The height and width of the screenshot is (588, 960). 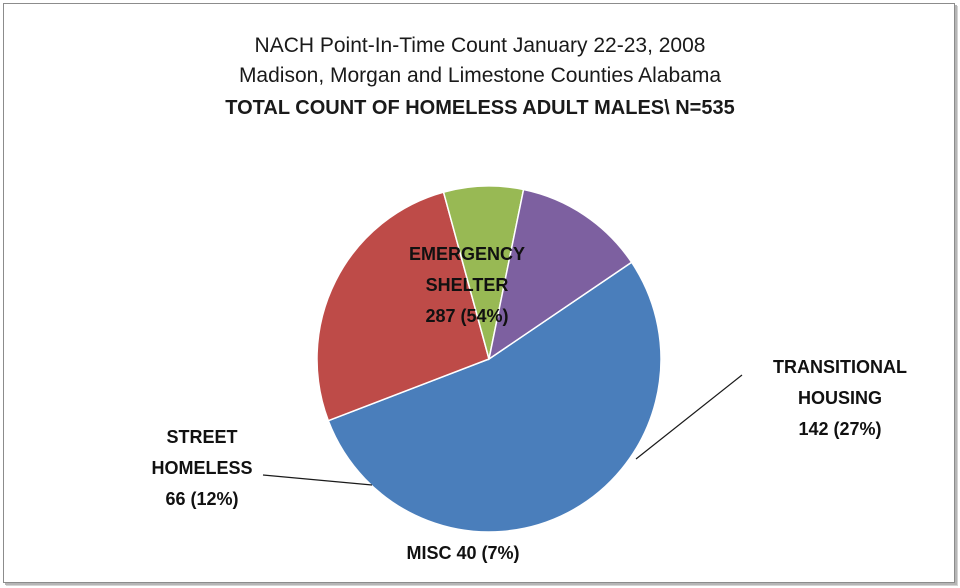 I want to click on leader-line-street, so click(x=317, y=480).